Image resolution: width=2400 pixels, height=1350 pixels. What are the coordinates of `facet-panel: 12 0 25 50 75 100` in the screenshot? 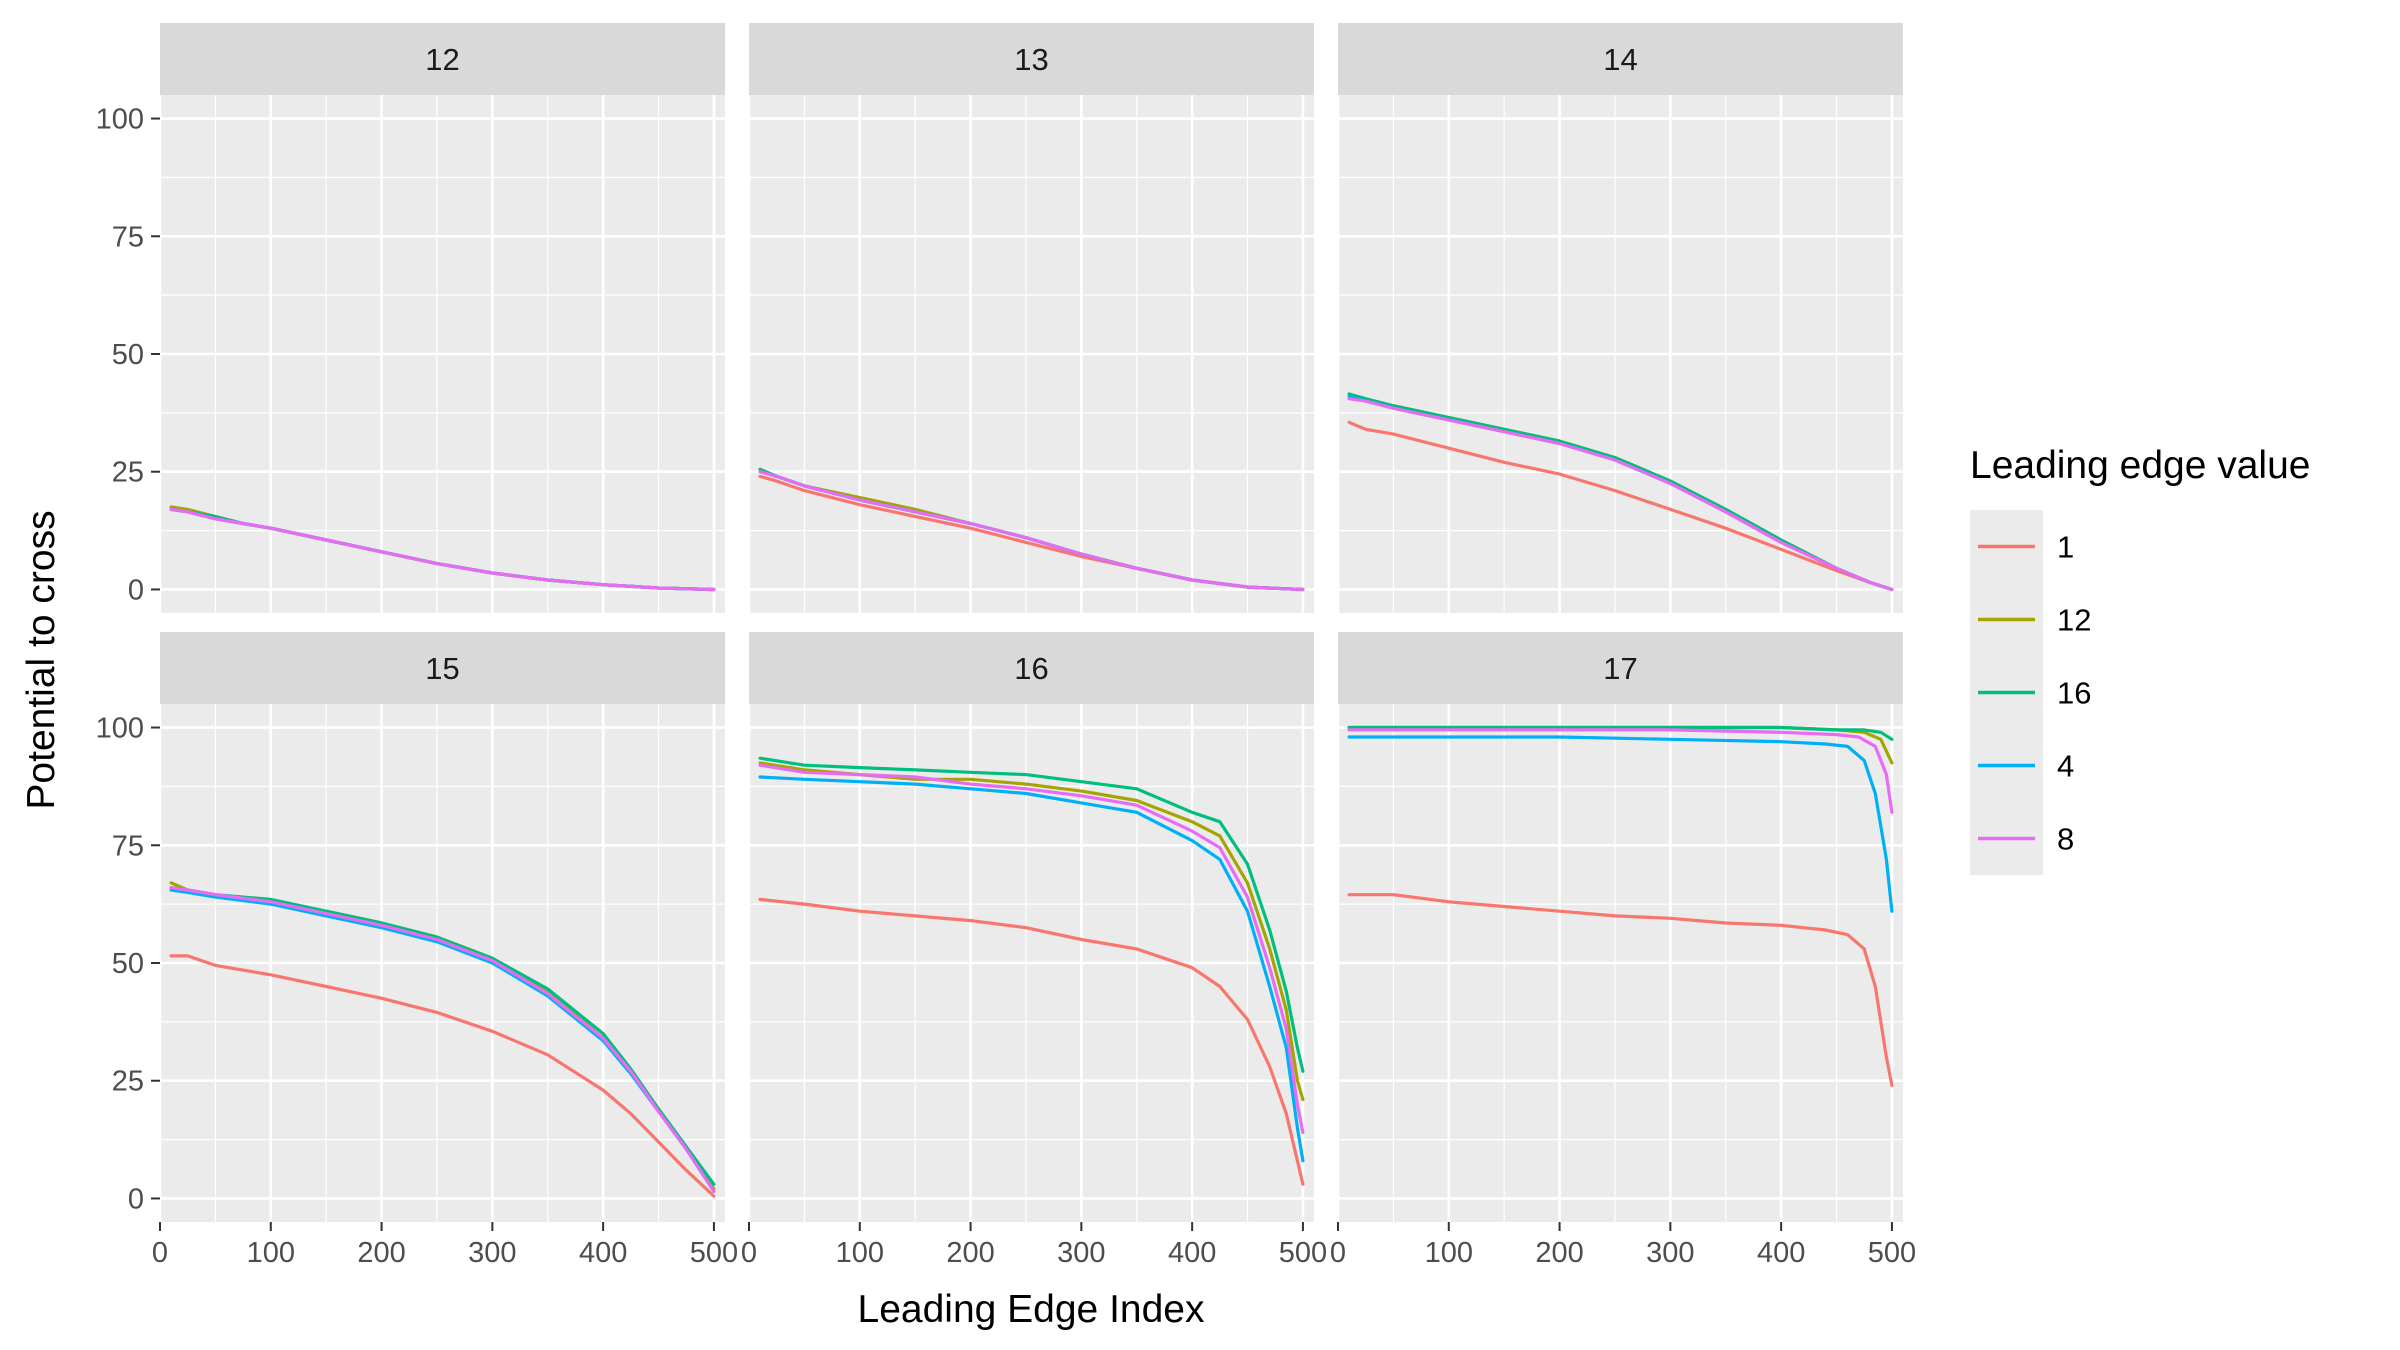 It's located at (410, 318).